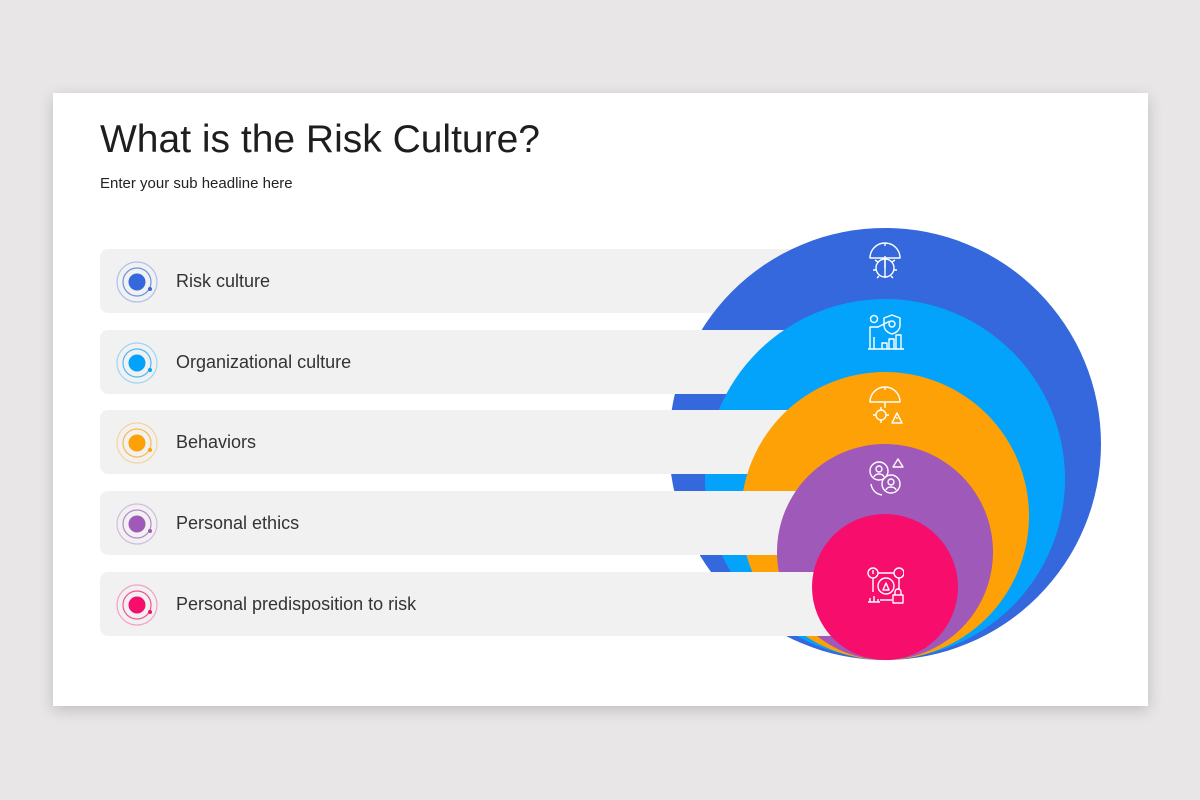  What do you see at coordinates (296, 604) in the screenshot?
I see `item-label: Personal predisposition to risk` at bounding box center [296, 604].